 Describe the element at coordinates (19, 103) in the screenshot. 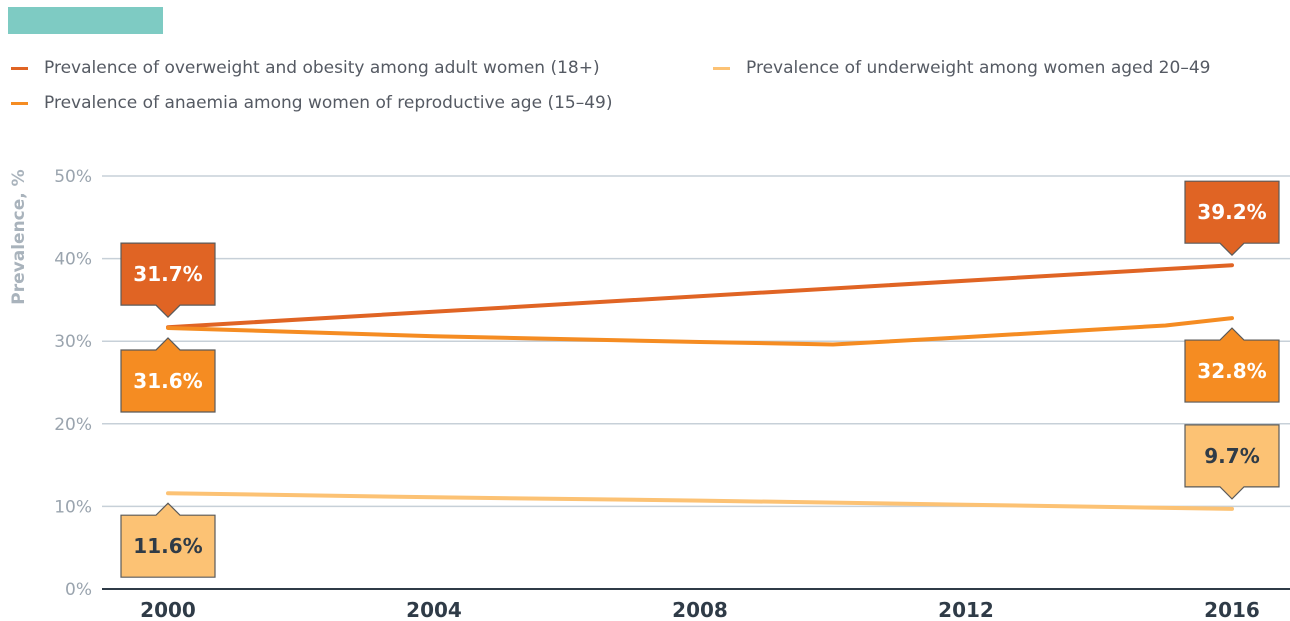

I see `legend-swatch-anaemia` at that location.